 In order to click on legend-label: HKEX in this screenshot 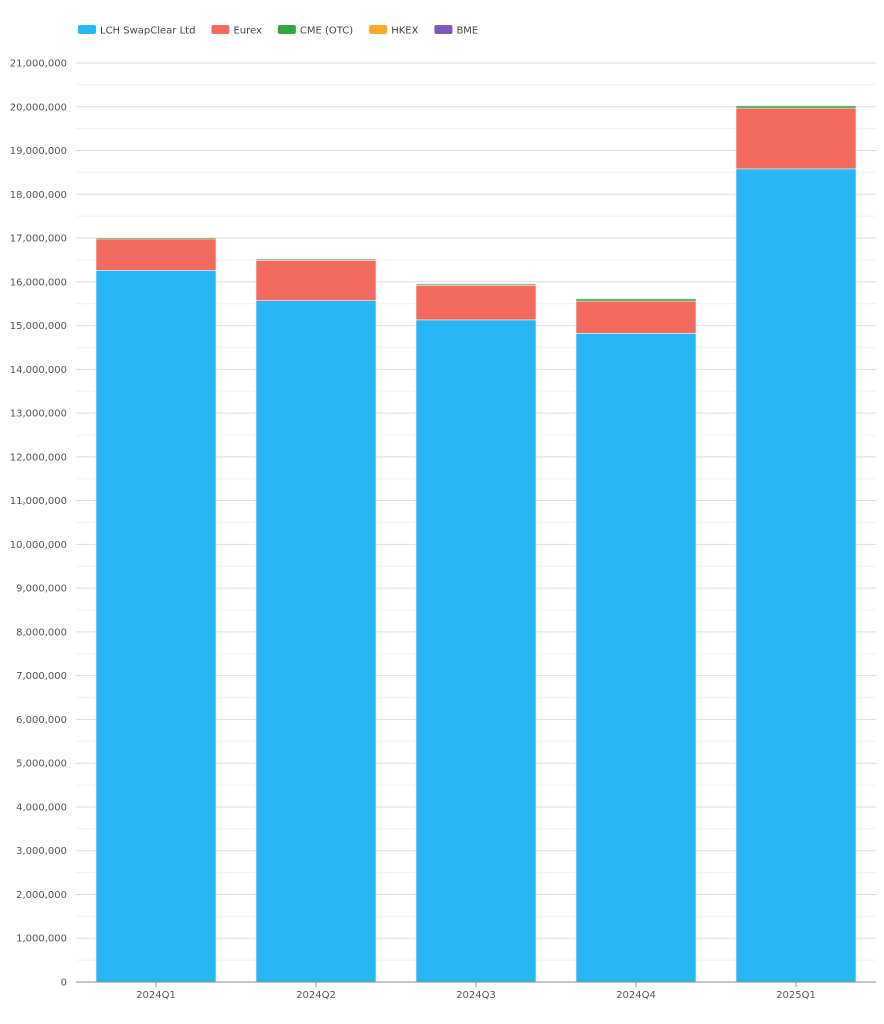, I will do `click(404, 31)`.